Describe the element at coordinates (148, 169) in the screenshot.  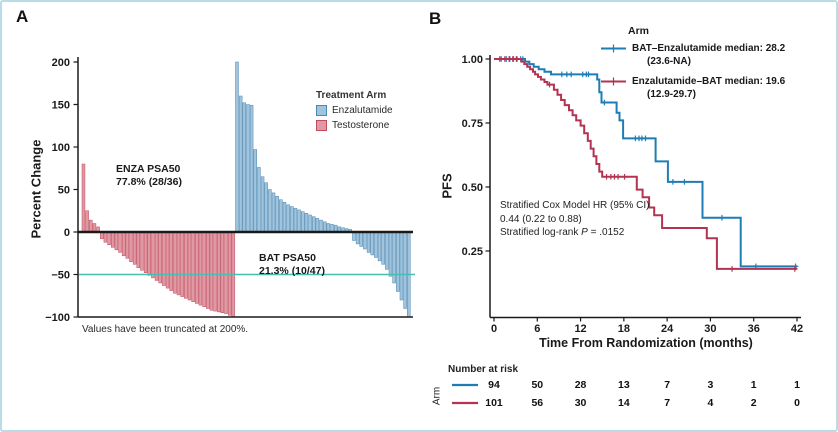
I see `enza-psa50-line1: ENZA PSA50` at that location.